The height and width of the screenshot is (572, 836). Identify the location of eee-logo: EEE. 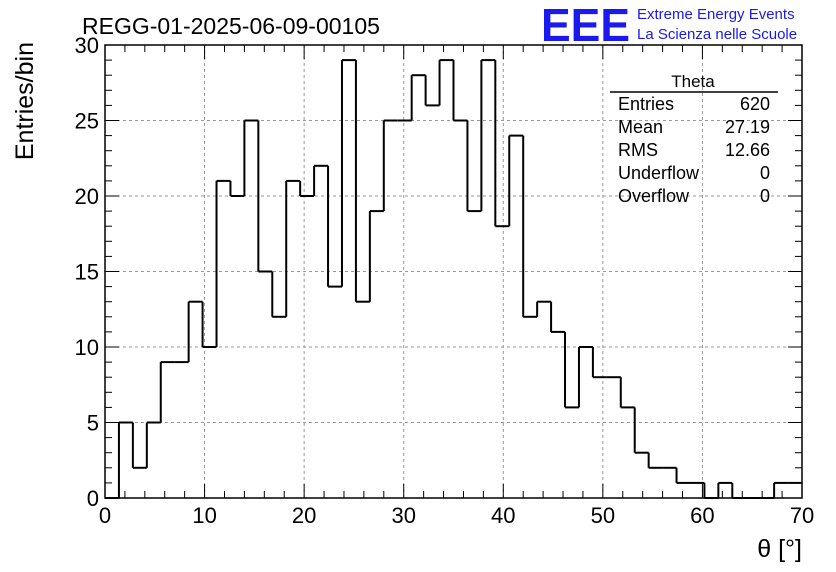
(585, 25).